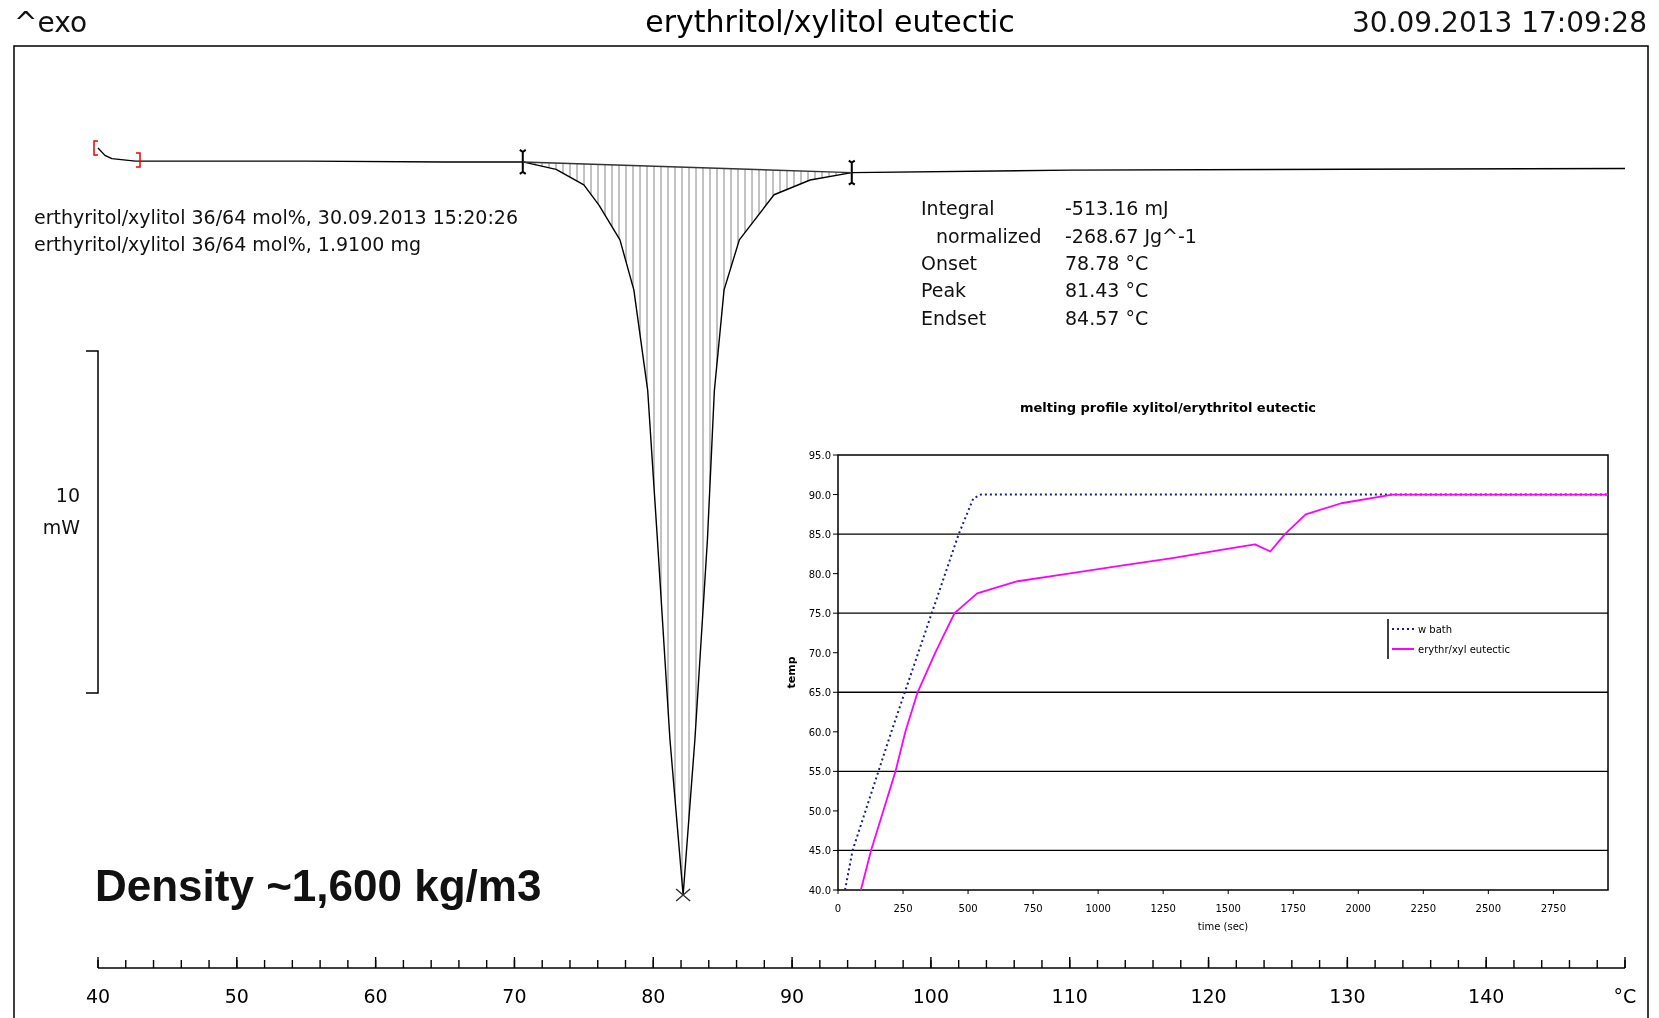  I want to click on x-tick-label: 2000, so click(1358, 908).